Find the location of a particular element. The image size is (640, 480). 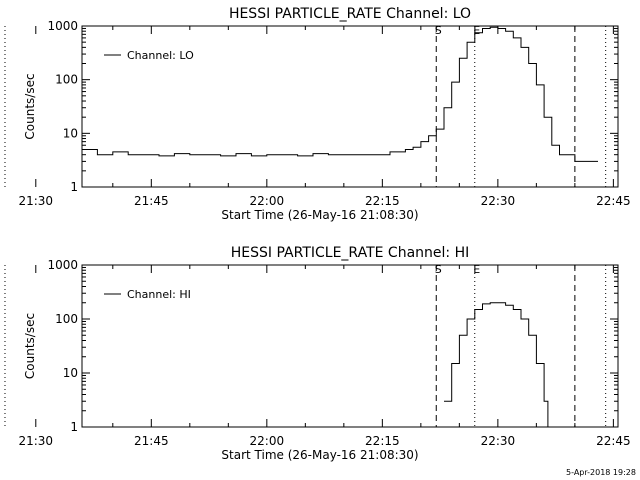

plot-timestamp: 5-Apr-2018 19:28 is located at coordinates (601, 472).